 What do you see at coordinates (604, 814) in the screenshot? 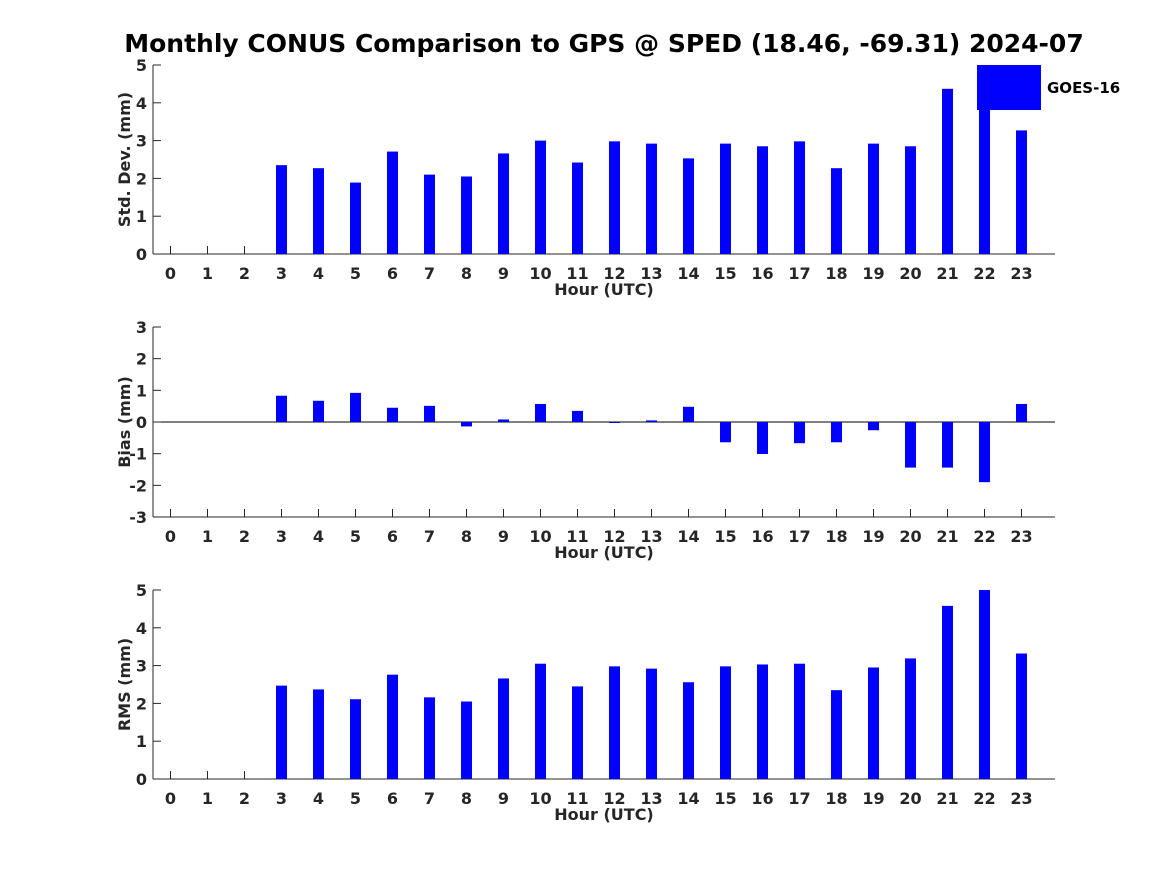
I see `rms-x-axis-label: Hour (UTC)` at bounding box center [604, 814].